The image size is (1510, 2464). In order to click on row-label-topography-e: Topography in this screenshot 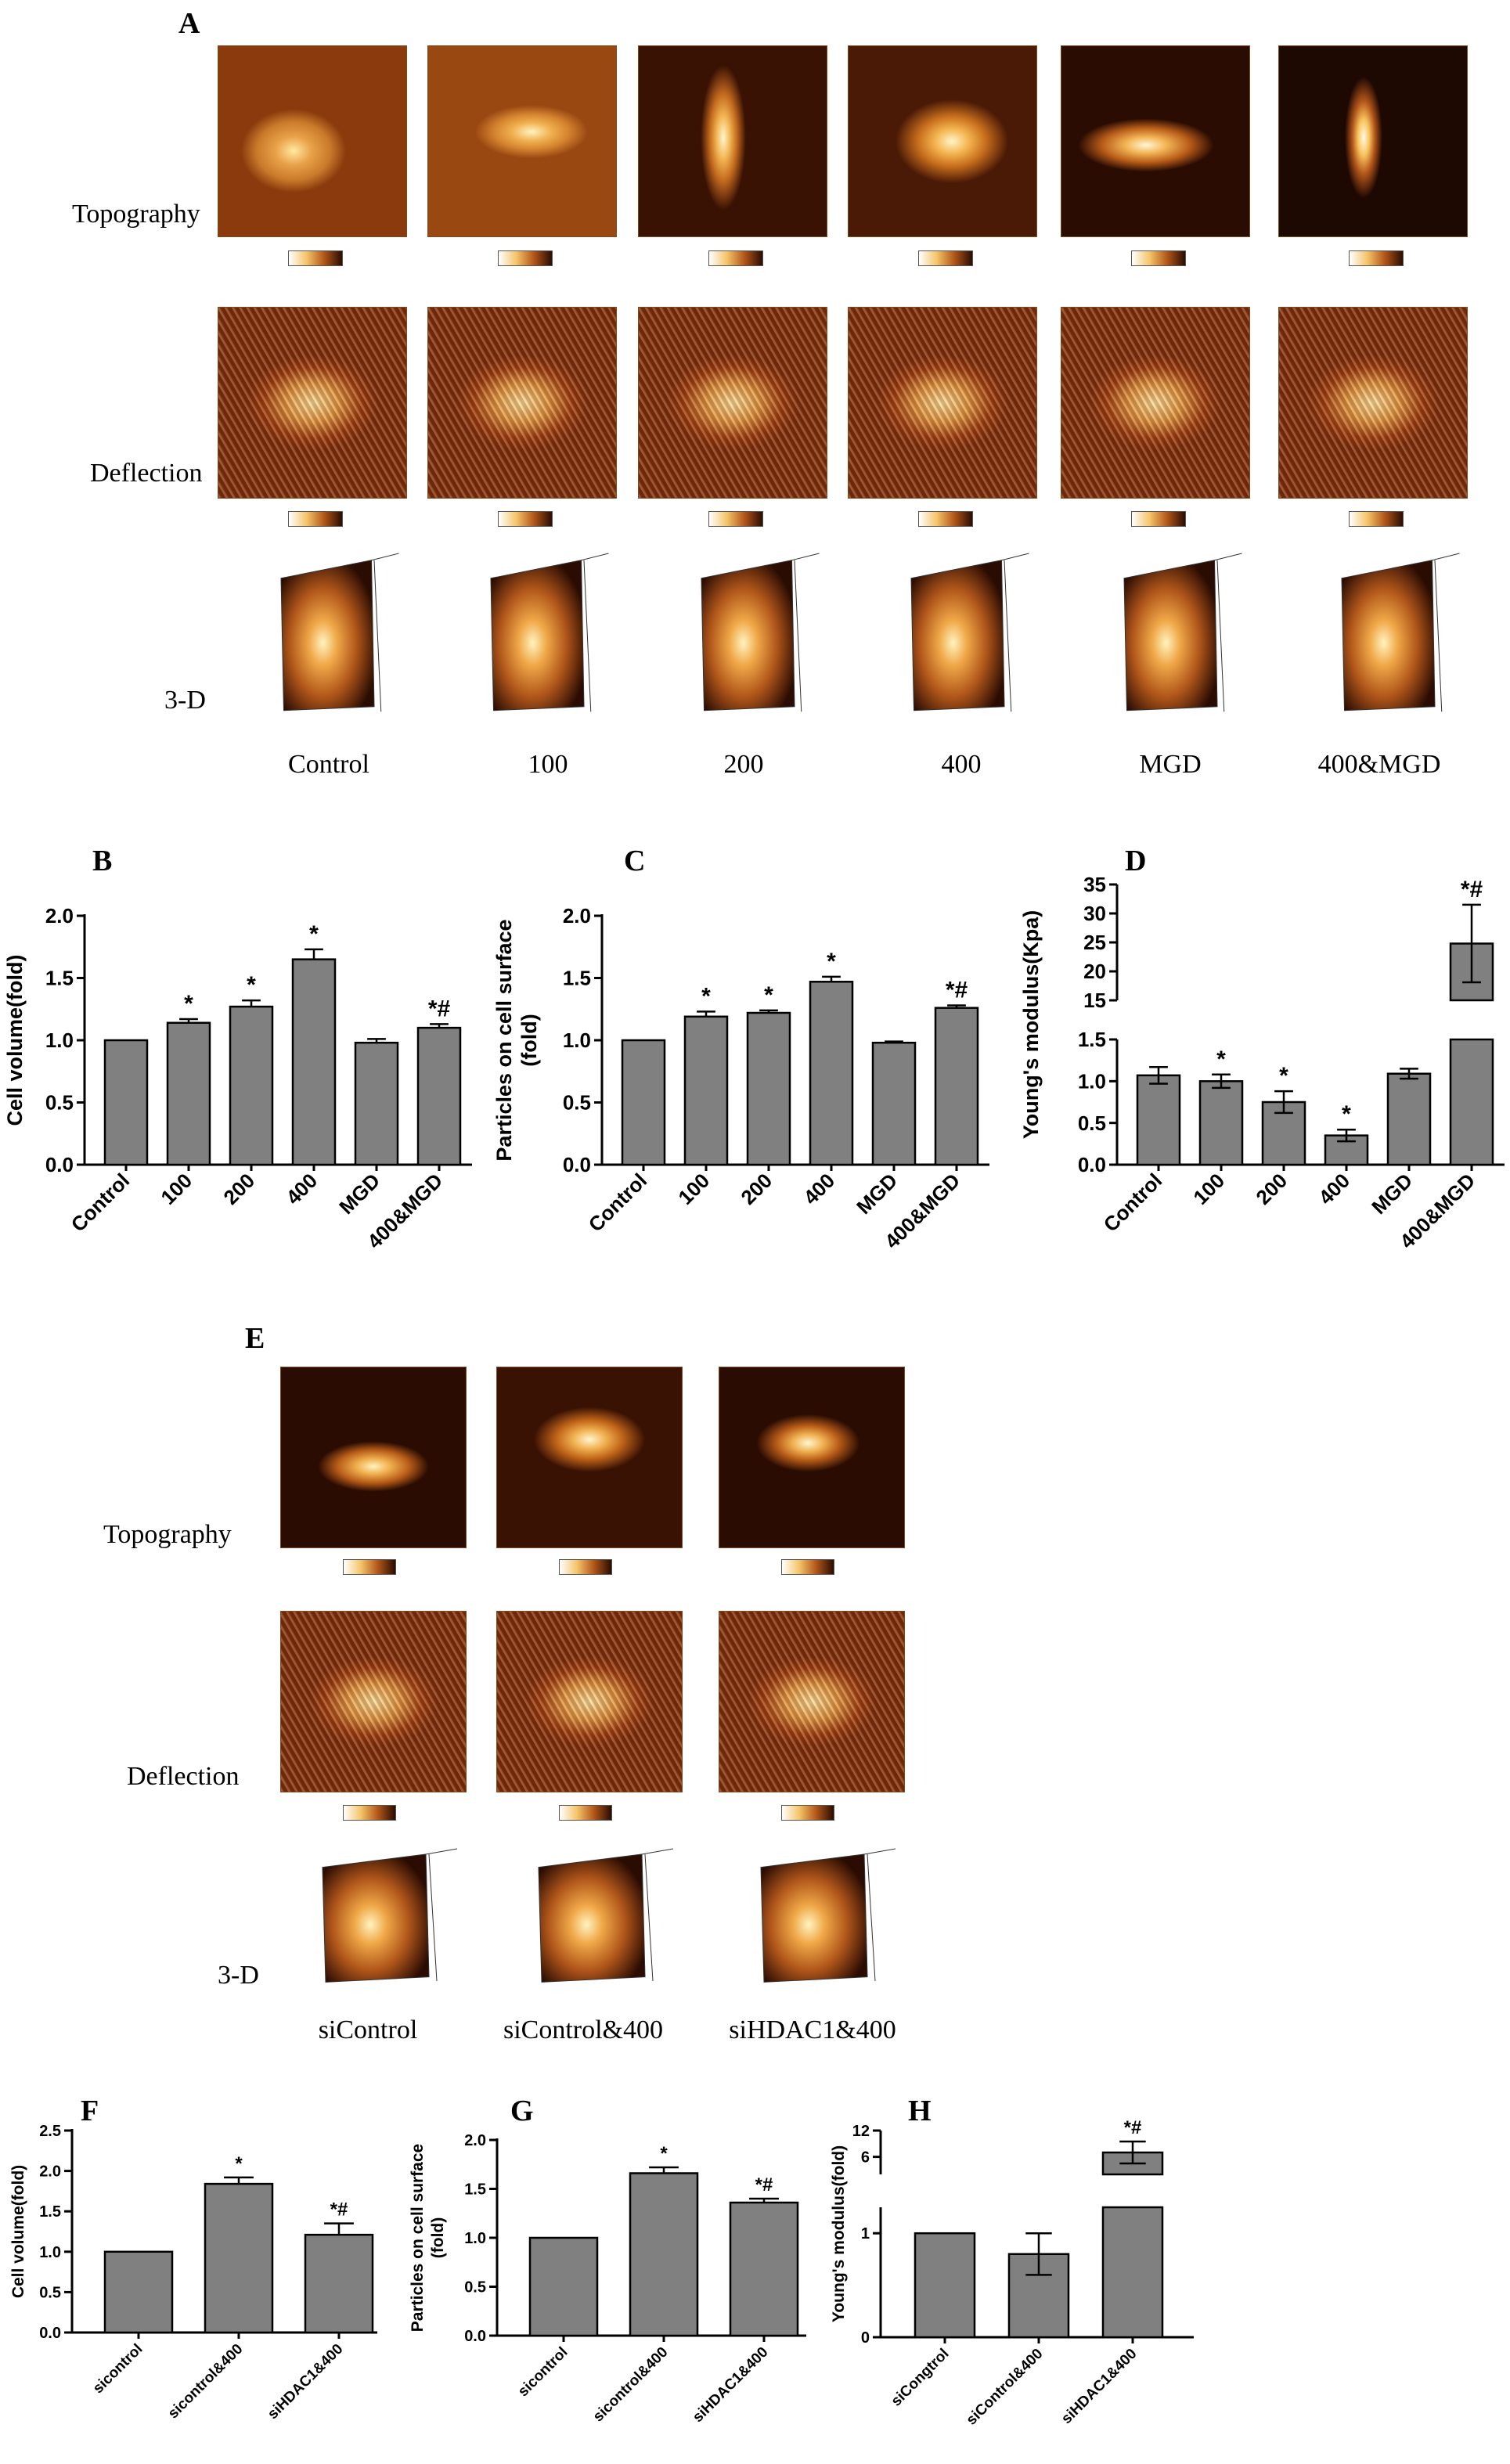, I will do `click(167, 1534)`.